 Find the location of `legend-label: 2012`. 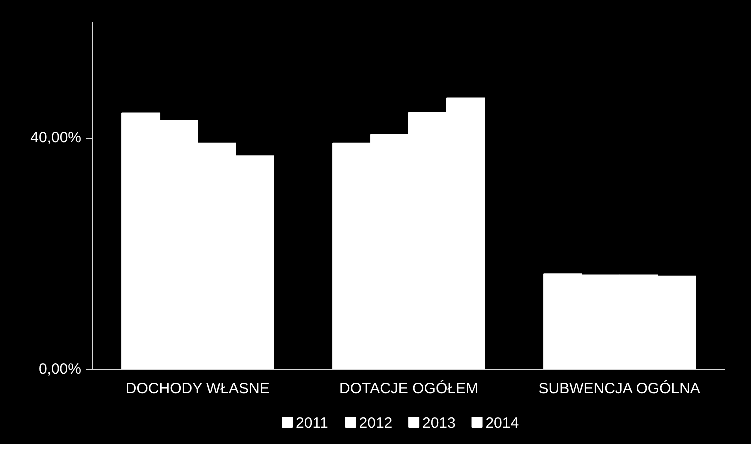

legend-label: 2012 is located at coordinates (376, 423).